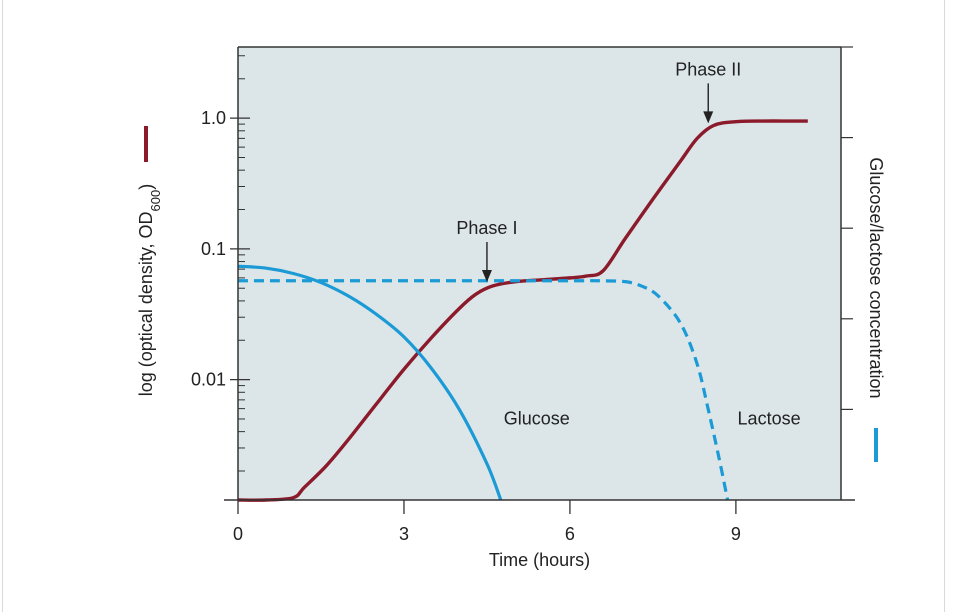  I want to click on x-tick-label: 9, so click(736, 534).